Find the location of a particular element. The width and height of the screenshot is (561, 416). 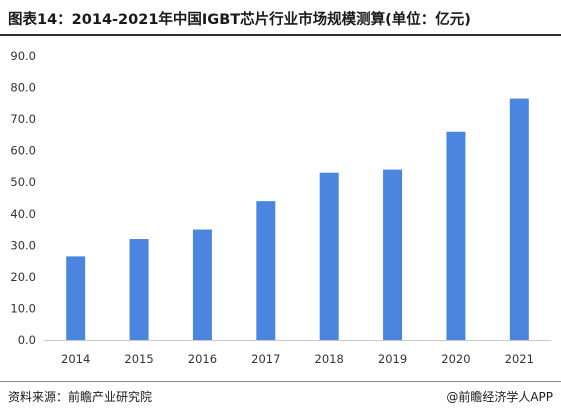

y-tick-label: 90.0 is located at coordinates (23, 56).